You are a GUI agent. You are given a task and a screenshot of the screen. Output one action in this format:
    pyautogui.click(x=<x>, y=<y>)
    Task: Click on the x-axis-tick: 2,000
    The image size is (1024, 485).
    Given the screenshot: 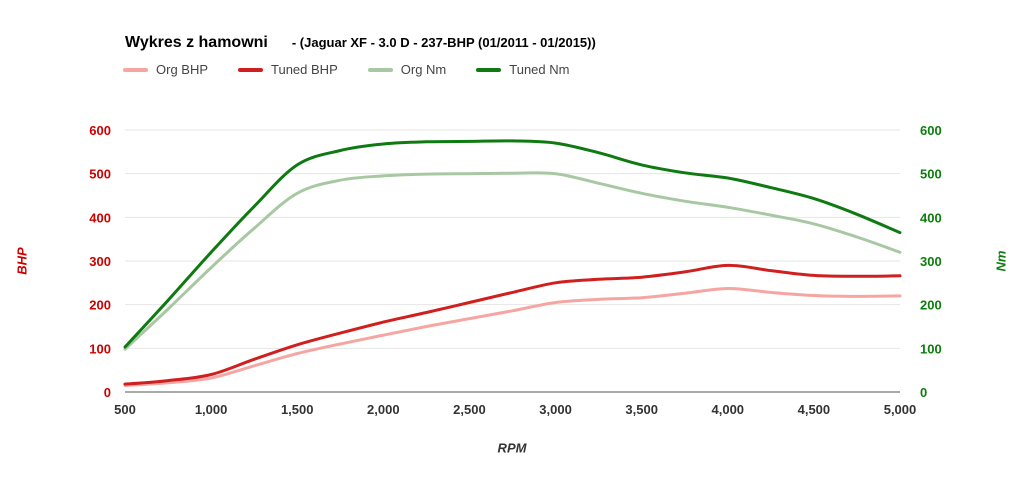 What is the action you would take?
    pyautogui.click(x=383, y=409)
    